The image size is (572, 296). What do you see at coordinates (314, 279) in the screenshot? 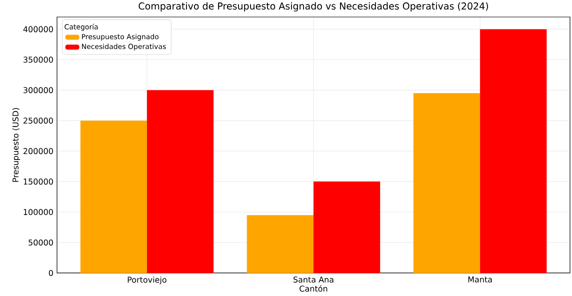
I see `x-tick-label: Santa Ana` at bounding box center [314, 279].